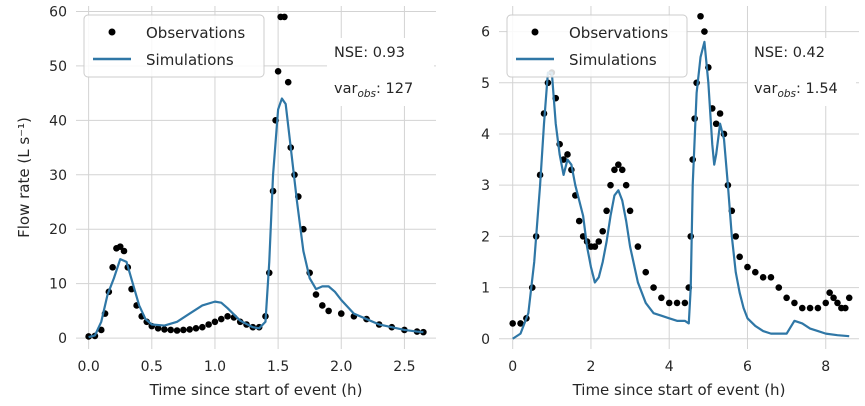 The image size is (865, 406). What do you see at coordinates (747, 367) in the screenshot?
I see `x-tick-label: 6` at bounding box center [747, 367].